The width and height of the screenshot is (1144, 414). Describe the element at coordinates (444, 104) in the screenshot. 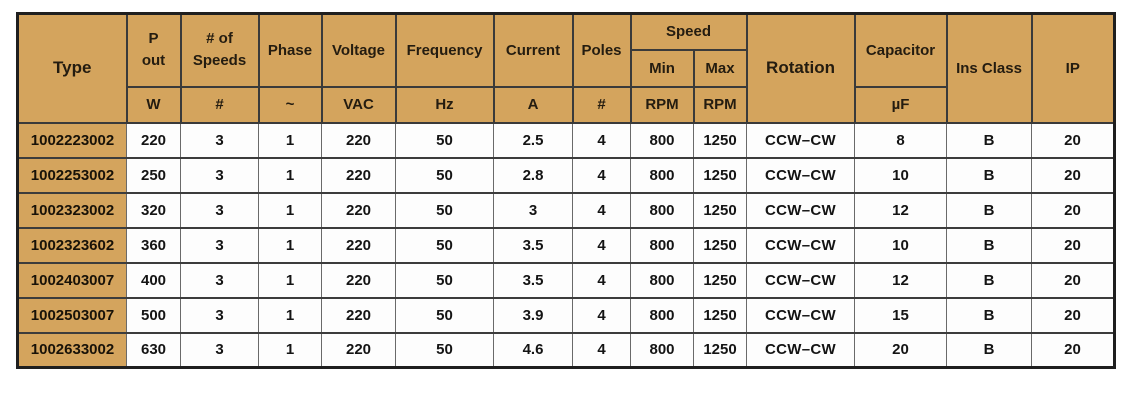

I see `unit-frequency: Hz` at that location.